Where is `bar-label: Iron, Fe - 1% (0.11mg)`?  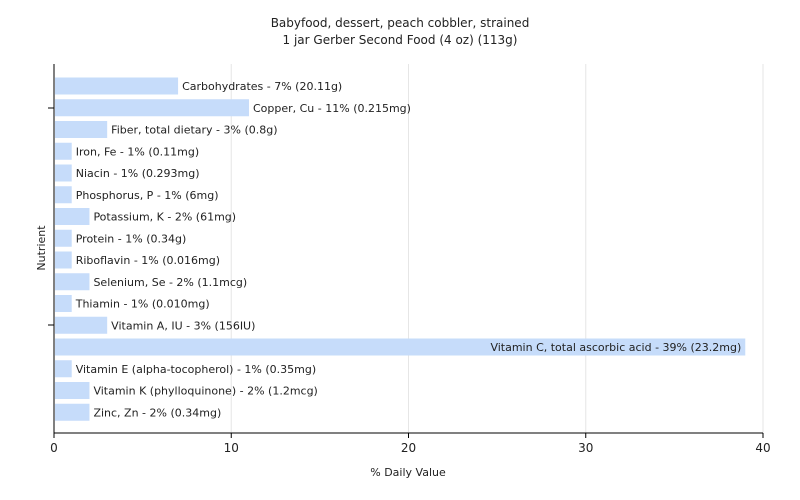 bar-label: Iron, Fe - 1% (0.11mg) is located at coordinates (137, 151).